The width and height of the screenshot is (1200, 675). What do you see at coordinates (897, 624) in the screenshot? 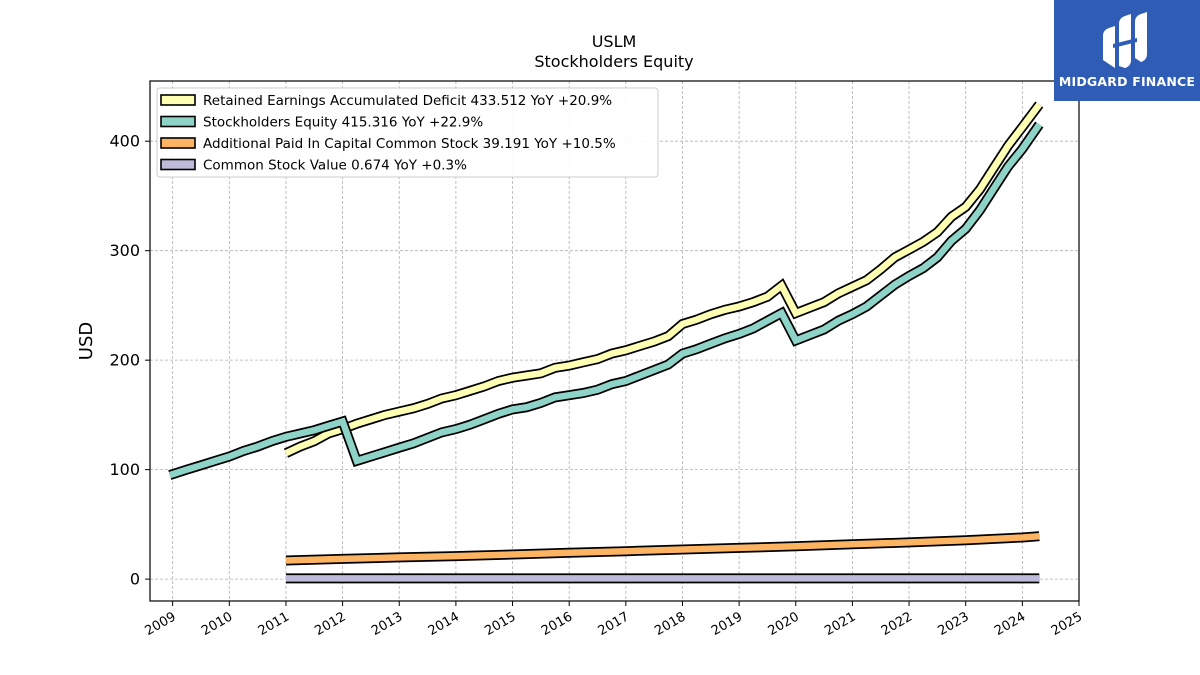
I see `x-tick-label: 2022` at bounding box center [897, 624].